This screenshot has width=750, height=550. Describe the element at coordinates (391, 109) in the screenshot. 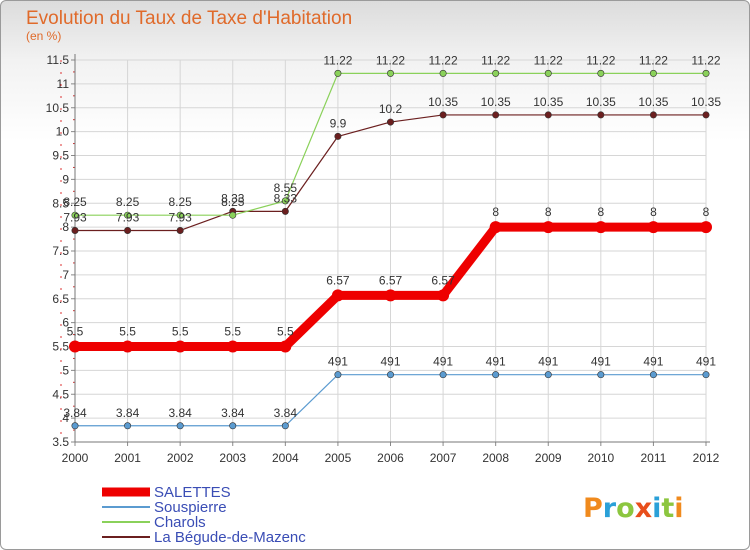

I see `data-label: 10.2` at that location.